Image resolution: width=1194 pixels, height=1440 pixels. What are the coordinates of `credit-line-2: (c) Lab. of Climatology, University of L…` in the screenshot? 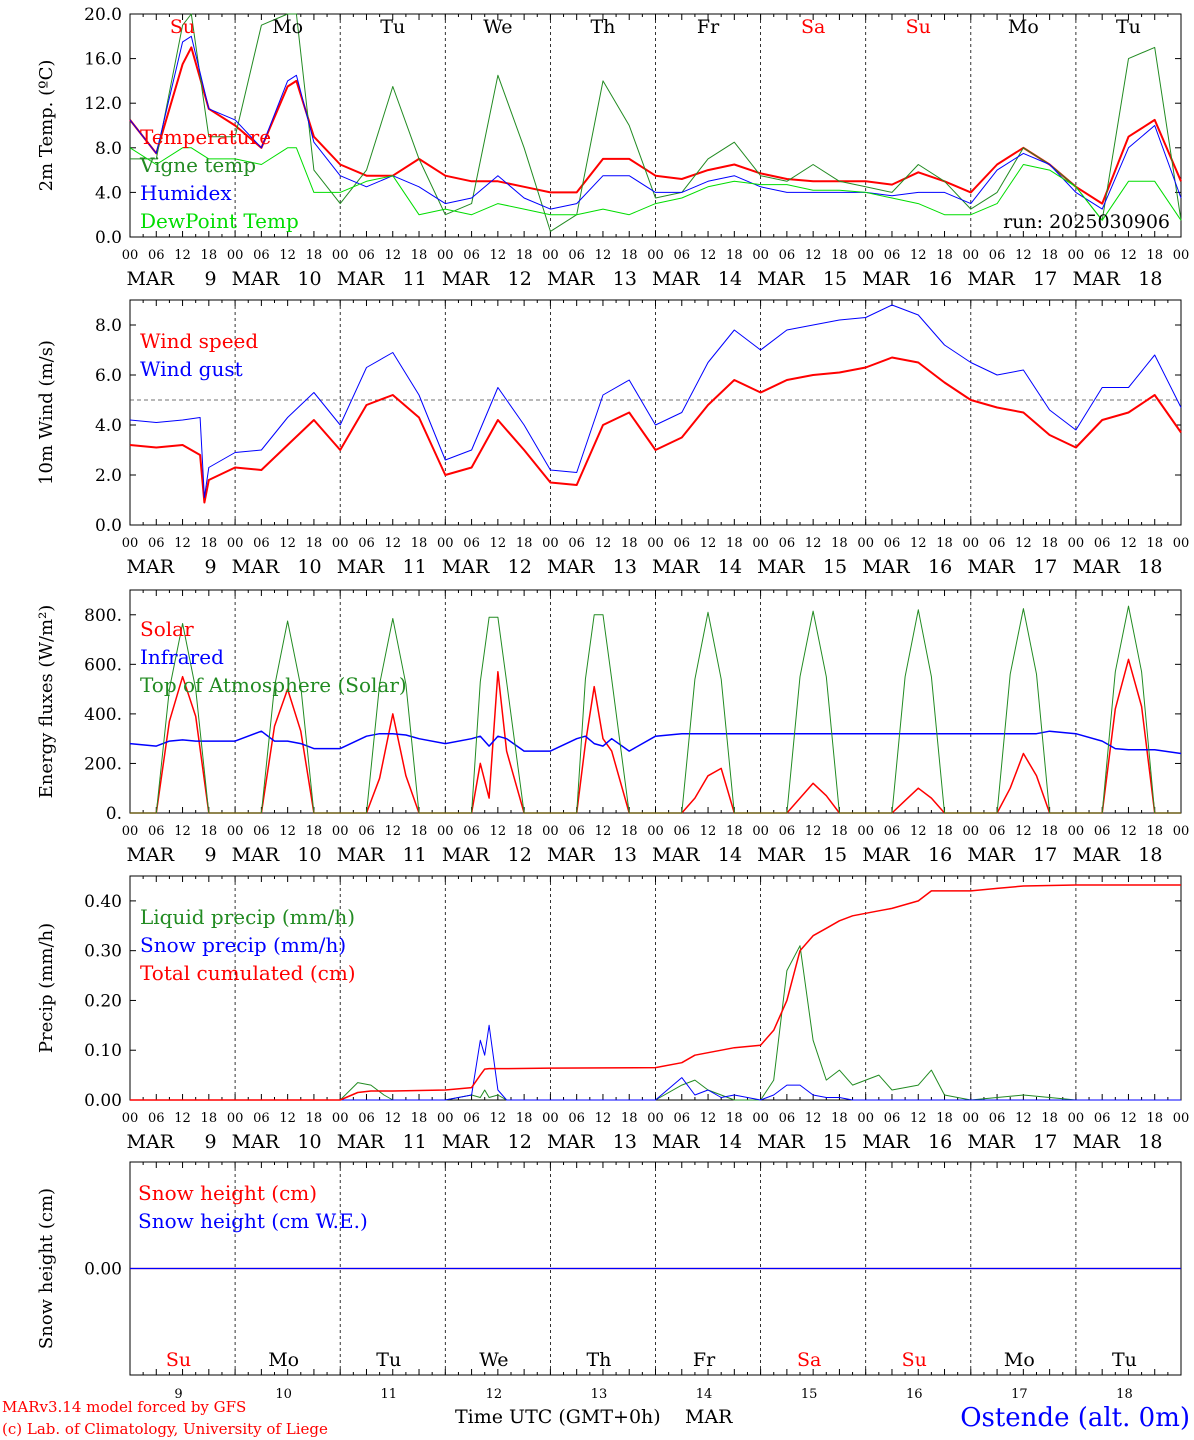 It's located at (165, 1429).